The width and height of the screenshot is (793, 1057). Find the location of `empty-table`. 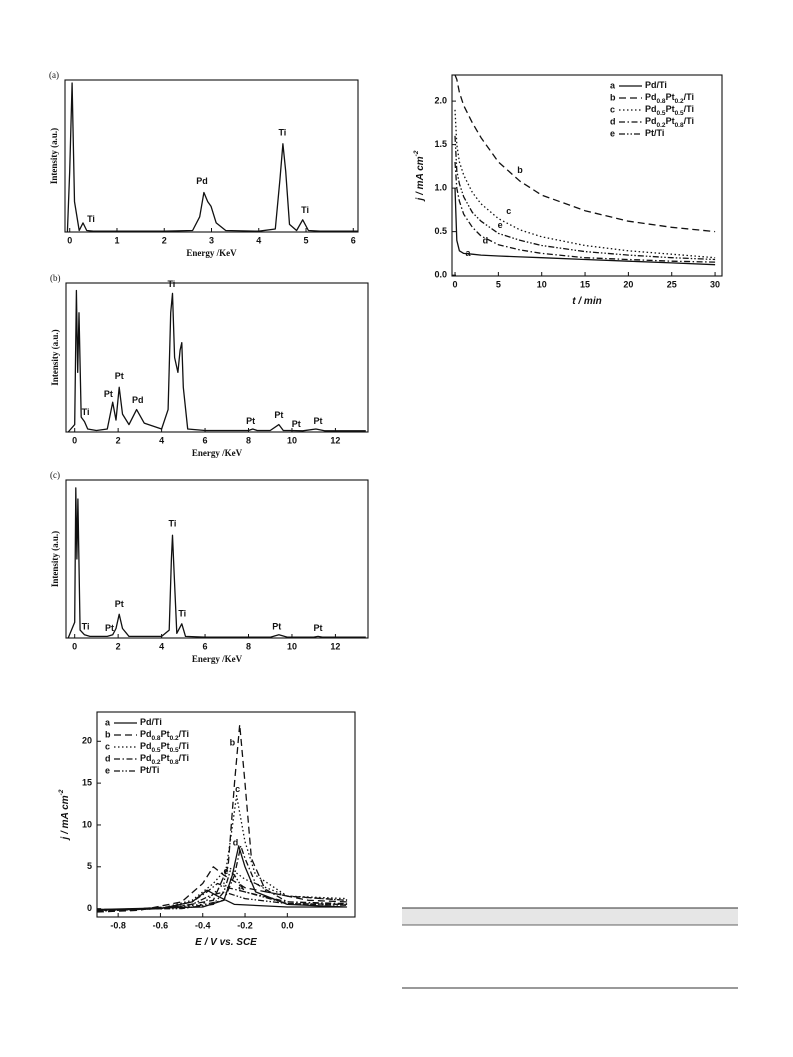

empty-table is located at coordinates (570, 948).